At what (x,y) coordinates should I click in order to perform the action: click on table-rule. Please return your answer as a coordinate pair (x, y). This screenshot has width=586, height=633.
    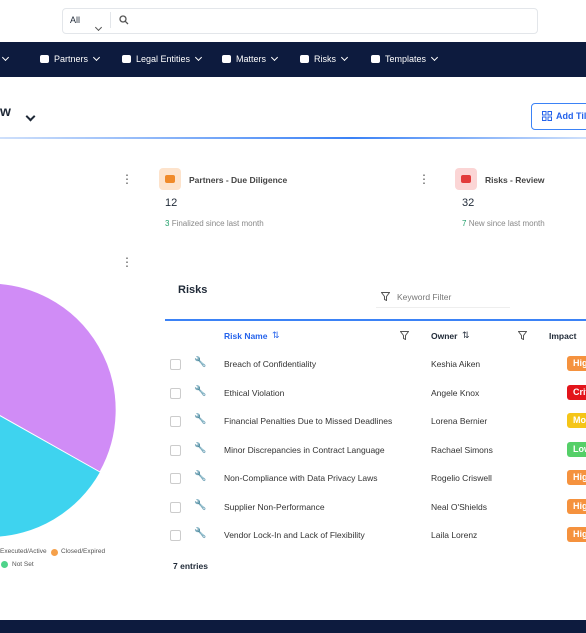
    Looking at the image, I should click on (375, 320).